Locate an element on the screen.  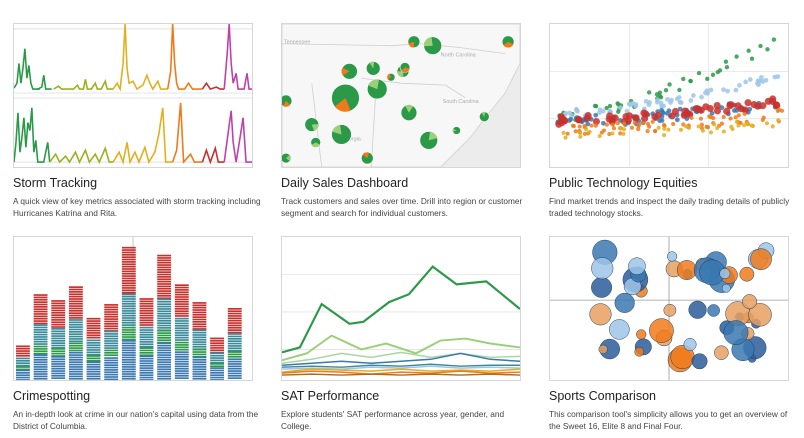
card-title: Storm Tracking is located at coordinates (55, 183).